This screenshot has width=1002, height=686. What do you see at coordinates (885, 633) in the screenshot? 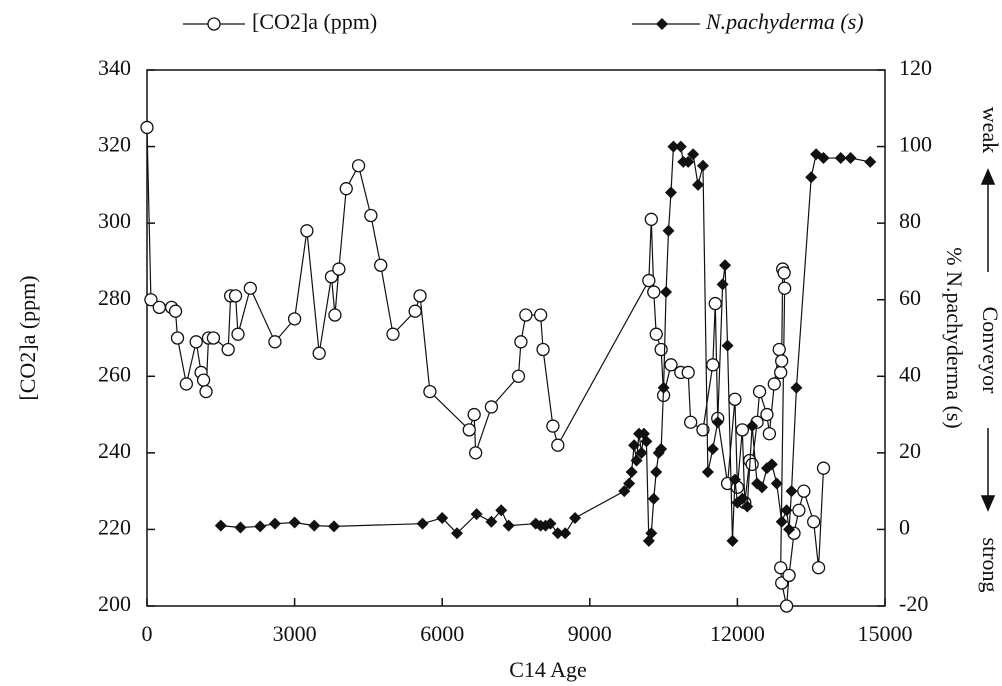
I see `x-tick-label: 15000` at bounding box center [885, 633].